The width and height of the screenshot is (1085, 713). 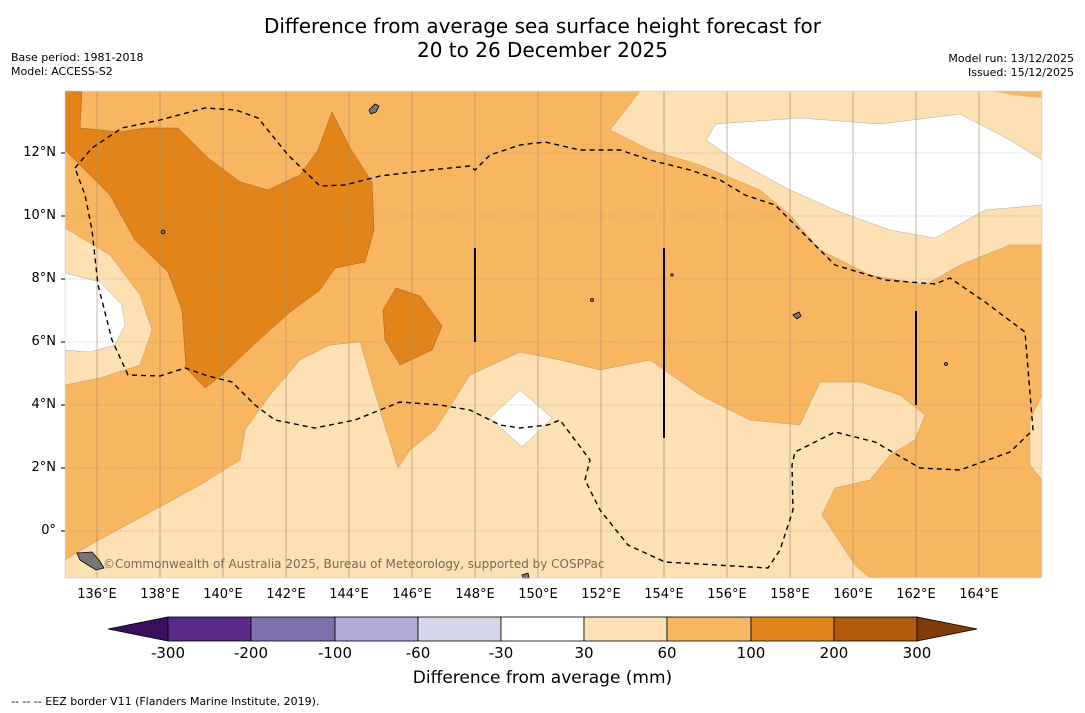 What do you see at coordinates (77, 57) in the screenshot?
I see `base-period: Base period: 1981-2018` at bounding box center [77, 57].